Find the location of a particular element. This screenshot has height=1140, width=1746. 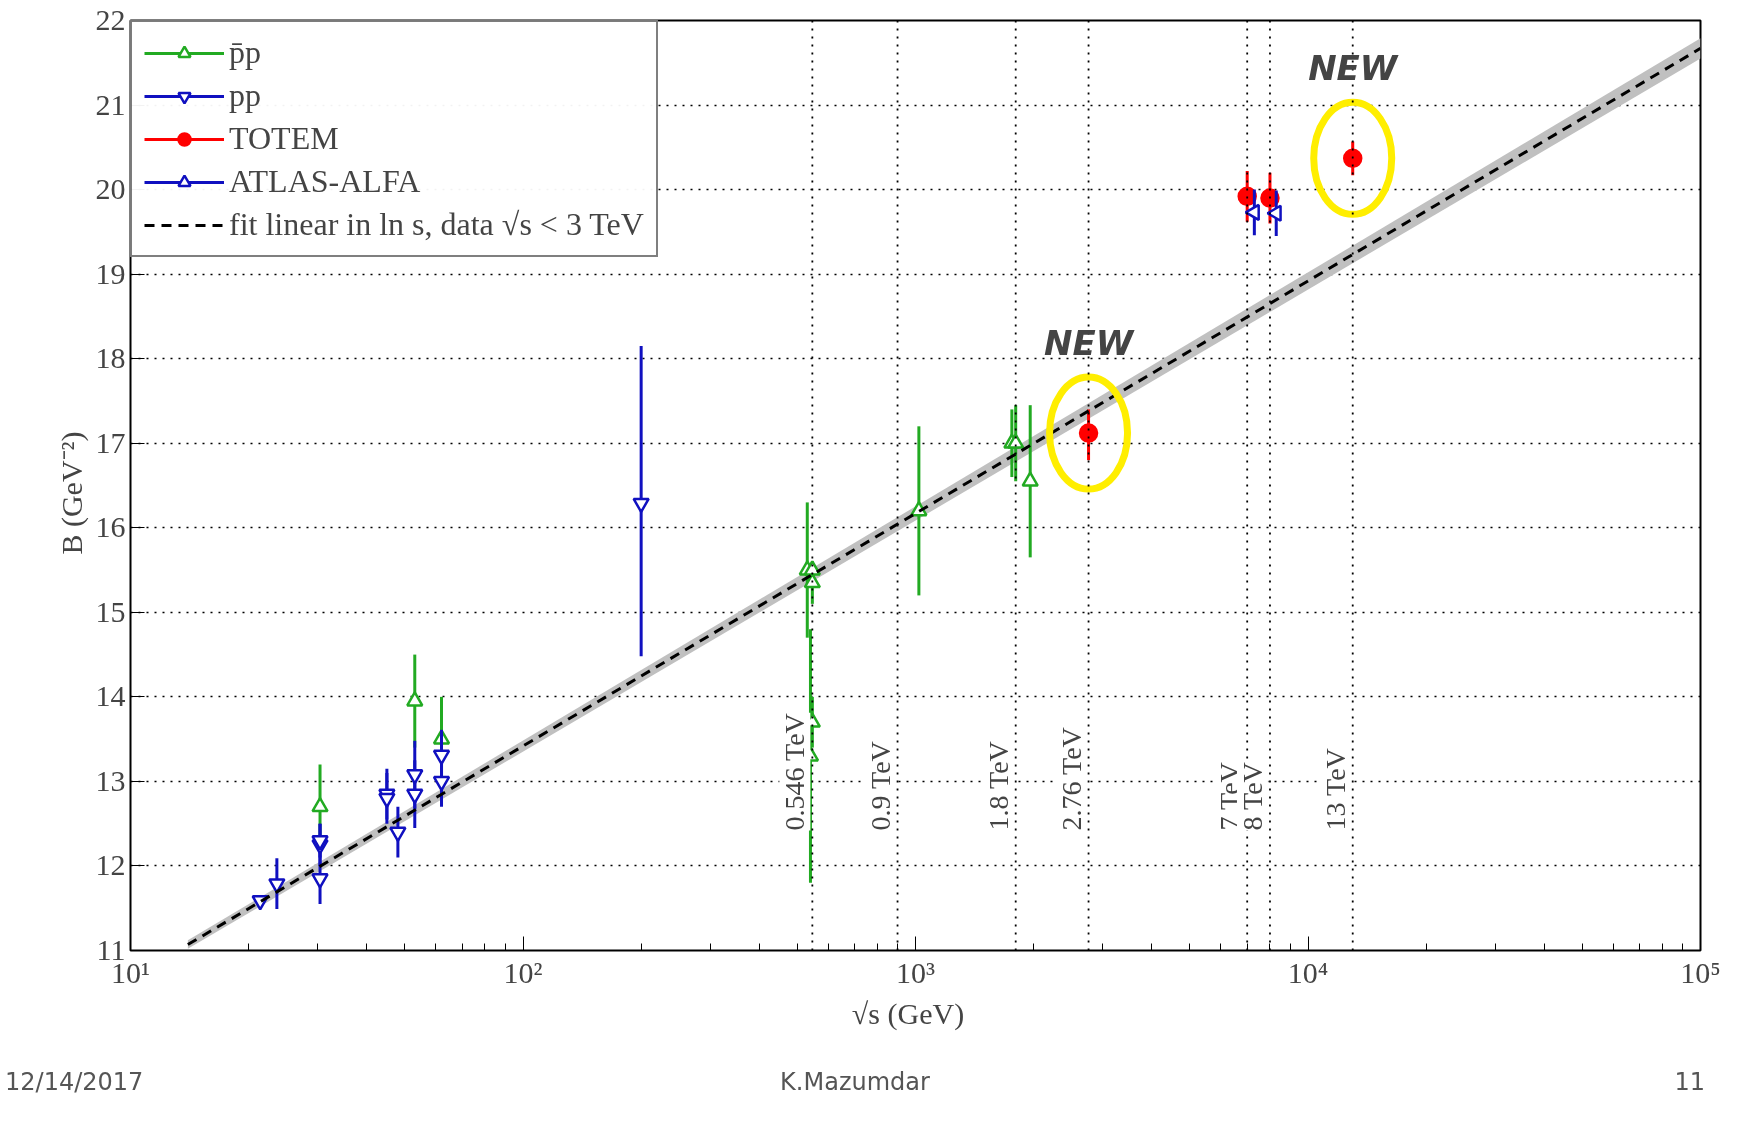

text: 11 is located at coordinates (1689, 1082).